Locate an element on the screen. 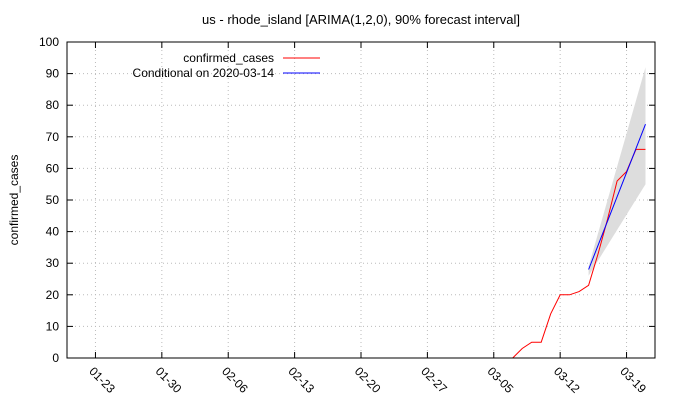 This screenshot has height=400, width=680. y-tick-label: 40 is located at coordinates (53, 232).